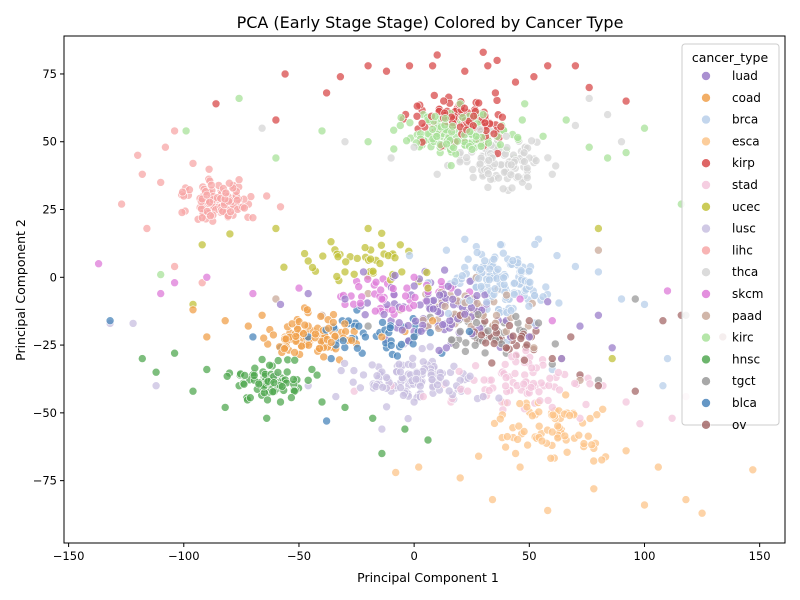  I want to click on legend-marker-skcm, so click(706, 294).